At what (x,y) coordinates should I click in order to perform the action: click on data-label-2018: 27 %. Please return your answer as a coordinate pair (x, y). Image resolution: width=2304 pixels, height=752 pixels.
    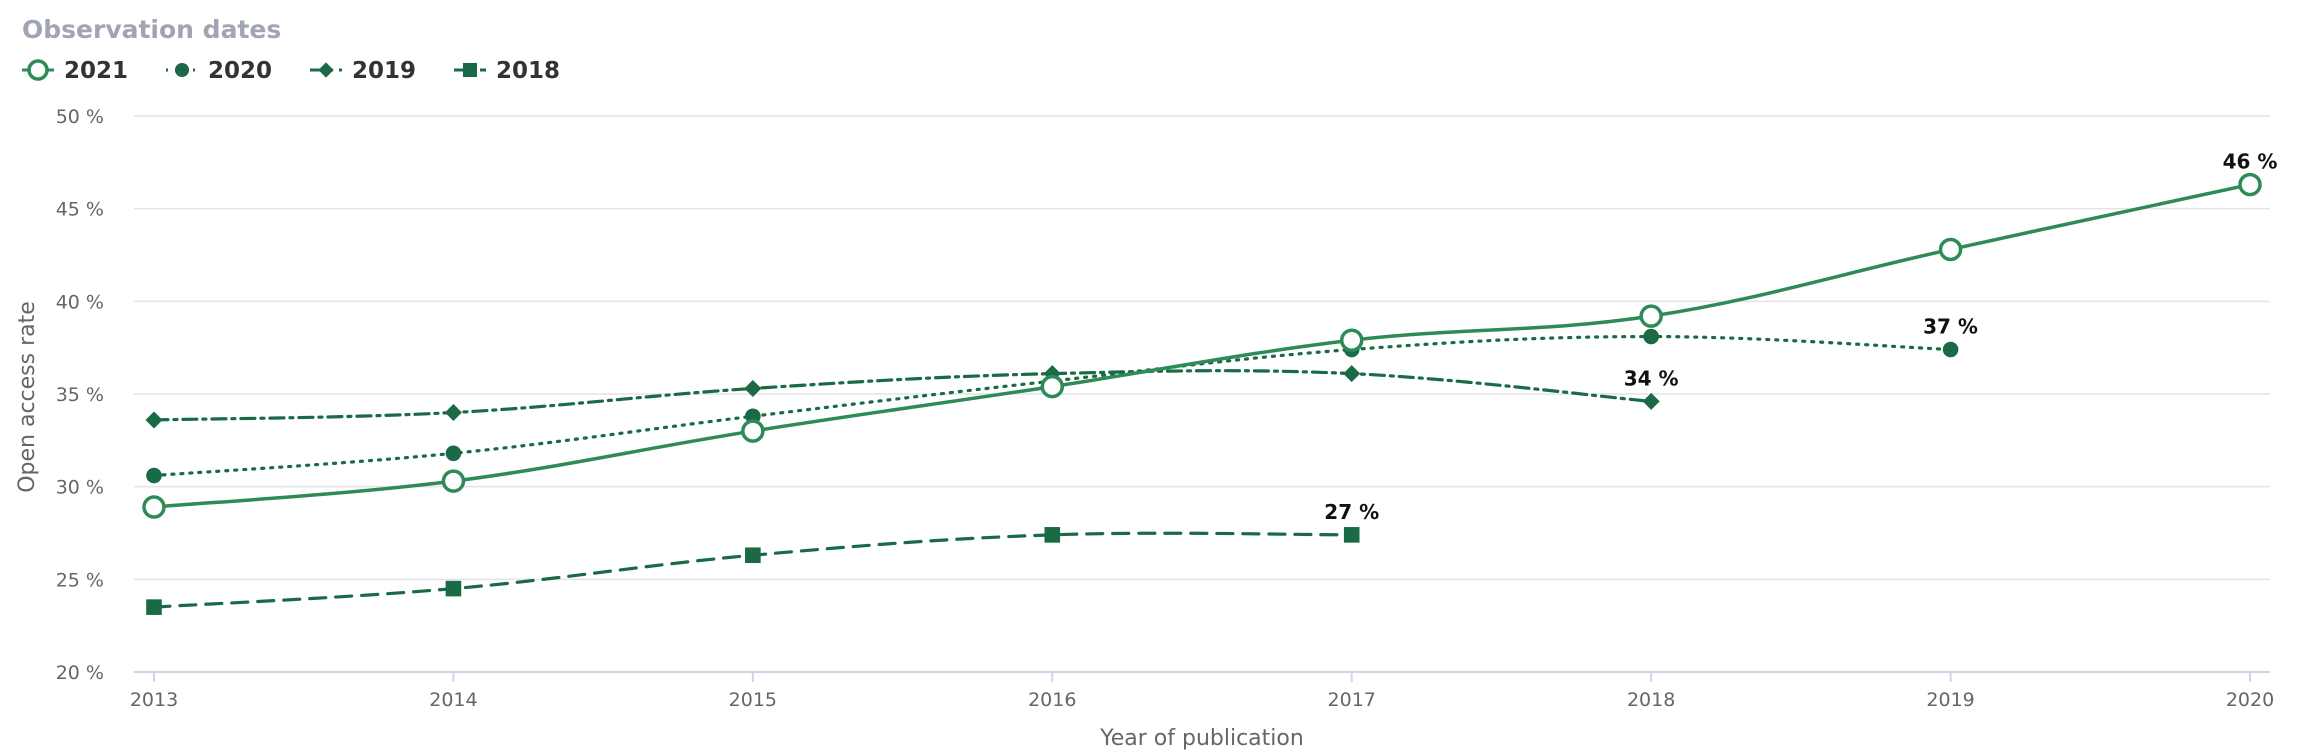
    Looking at the image, I should click on (1351, 512).